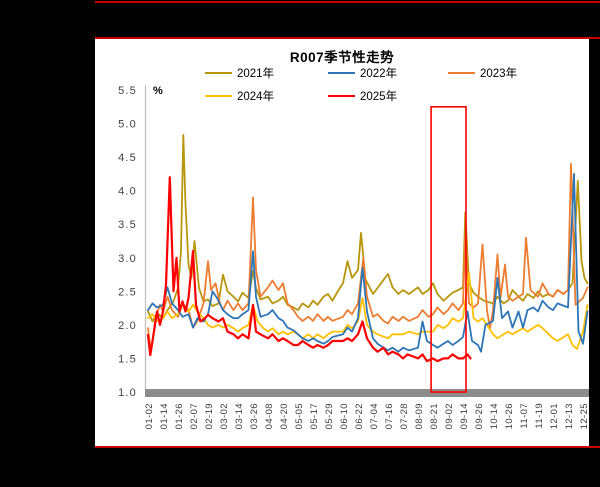 Image resolution: width=600 pixels, height=487 pixels. I want to click on y-tick-label: 4.0, so click(127, 192).